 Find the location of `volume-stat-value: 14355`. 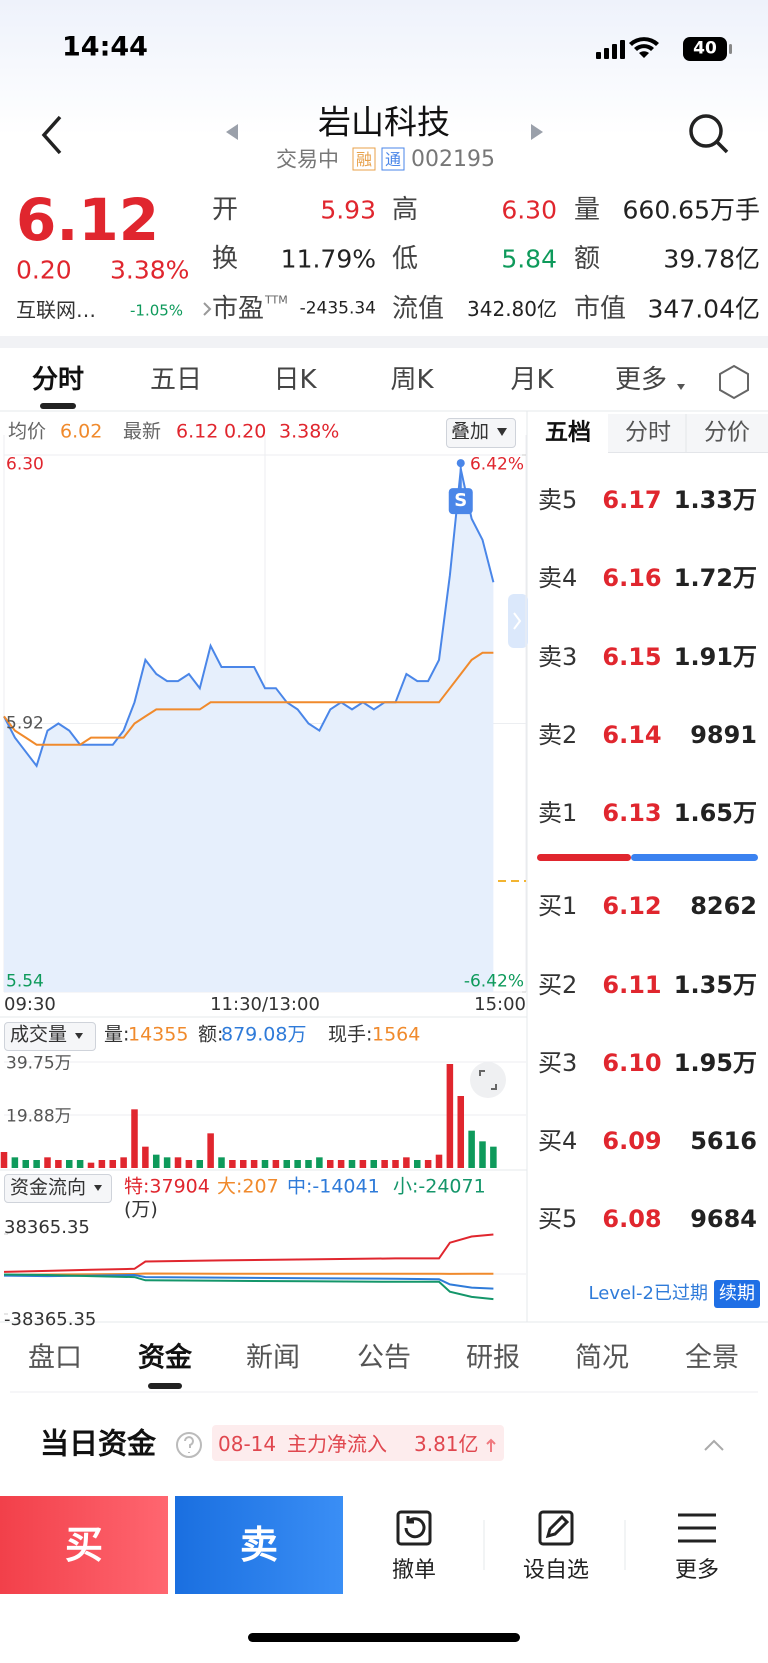

volume-stat-value: 14355 is located at coordinates (158, 1034).